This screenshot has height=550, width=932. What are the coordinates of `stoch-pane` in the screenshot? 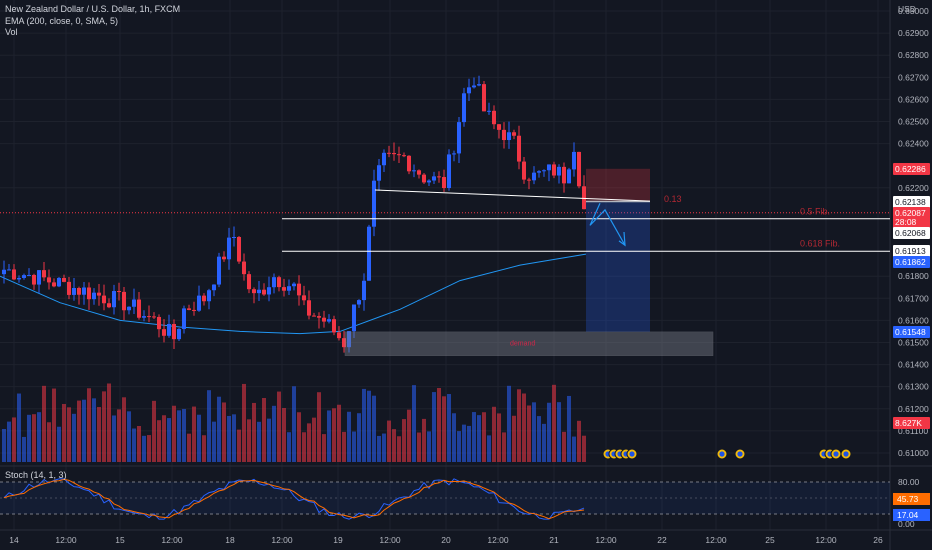 It's located at (445, 499).